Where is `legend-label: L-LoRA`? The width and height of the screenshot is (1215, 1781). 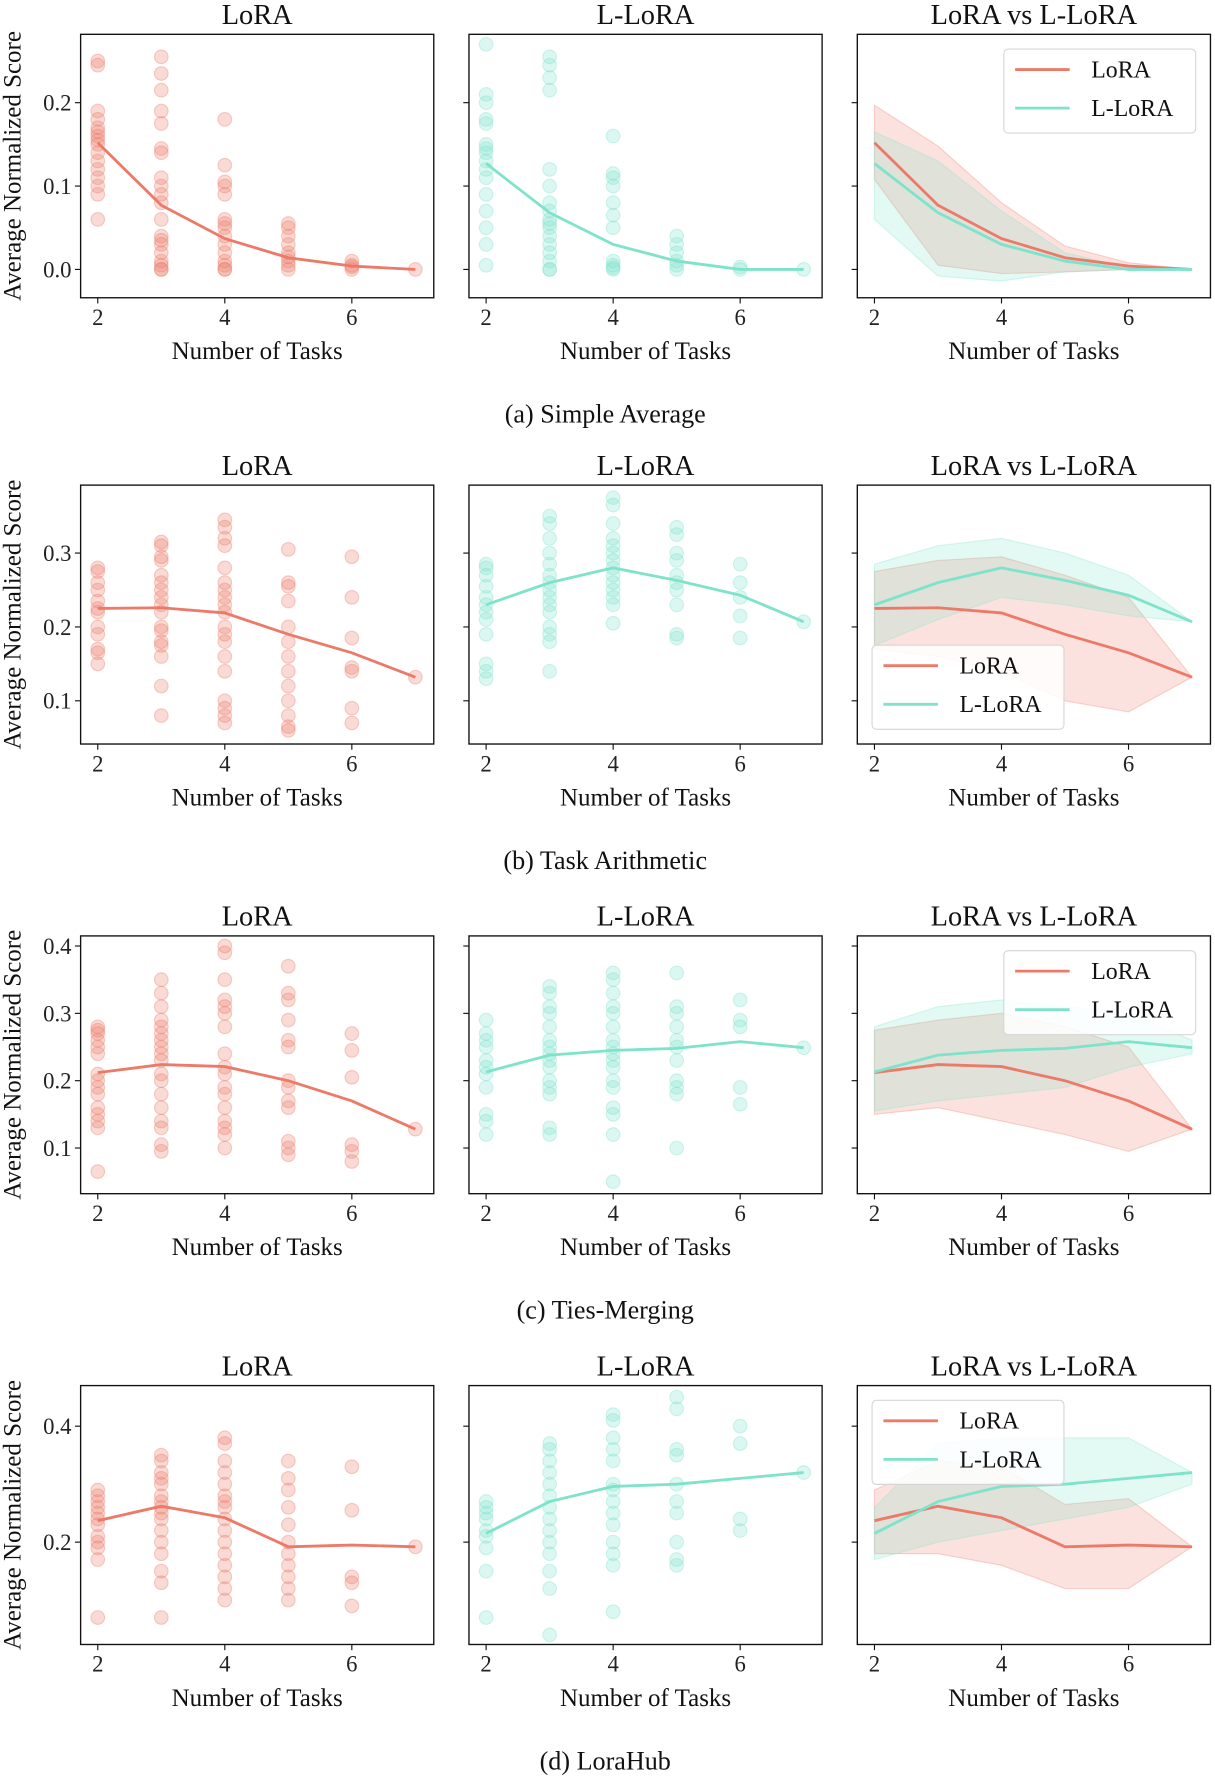
legend-label: L-LoRA is located at coordinates (1001, 705).